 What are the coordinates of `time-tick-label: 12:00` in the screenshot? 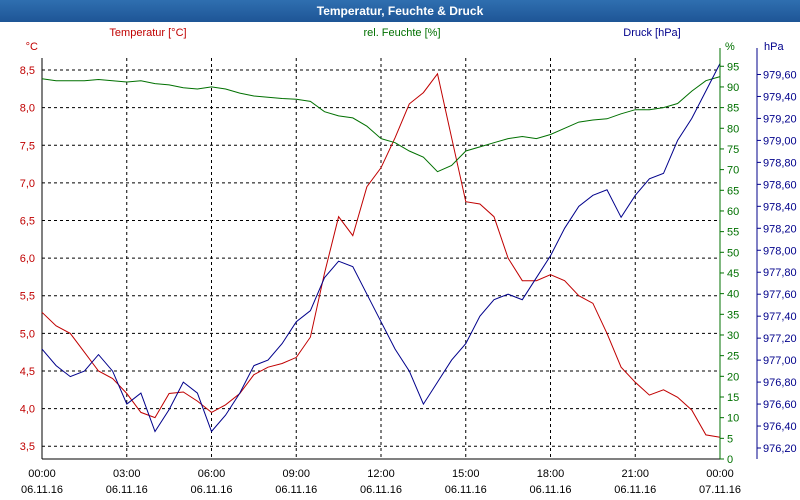 It's located at (381, 474).